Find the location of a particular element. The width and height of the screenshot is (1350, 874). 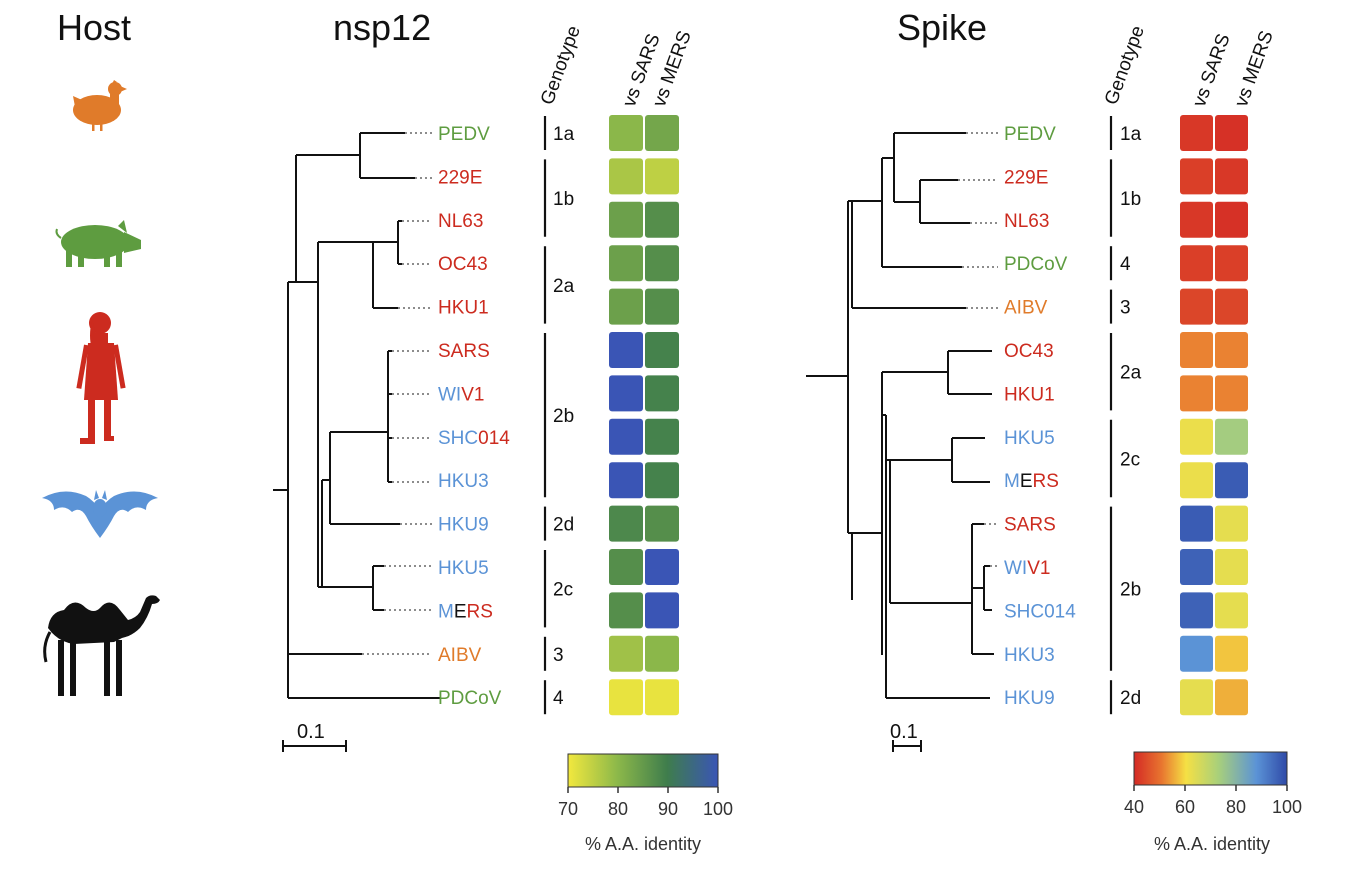

spike-vs-mers-header: vs MERS is located at coordinates (1254, 69).